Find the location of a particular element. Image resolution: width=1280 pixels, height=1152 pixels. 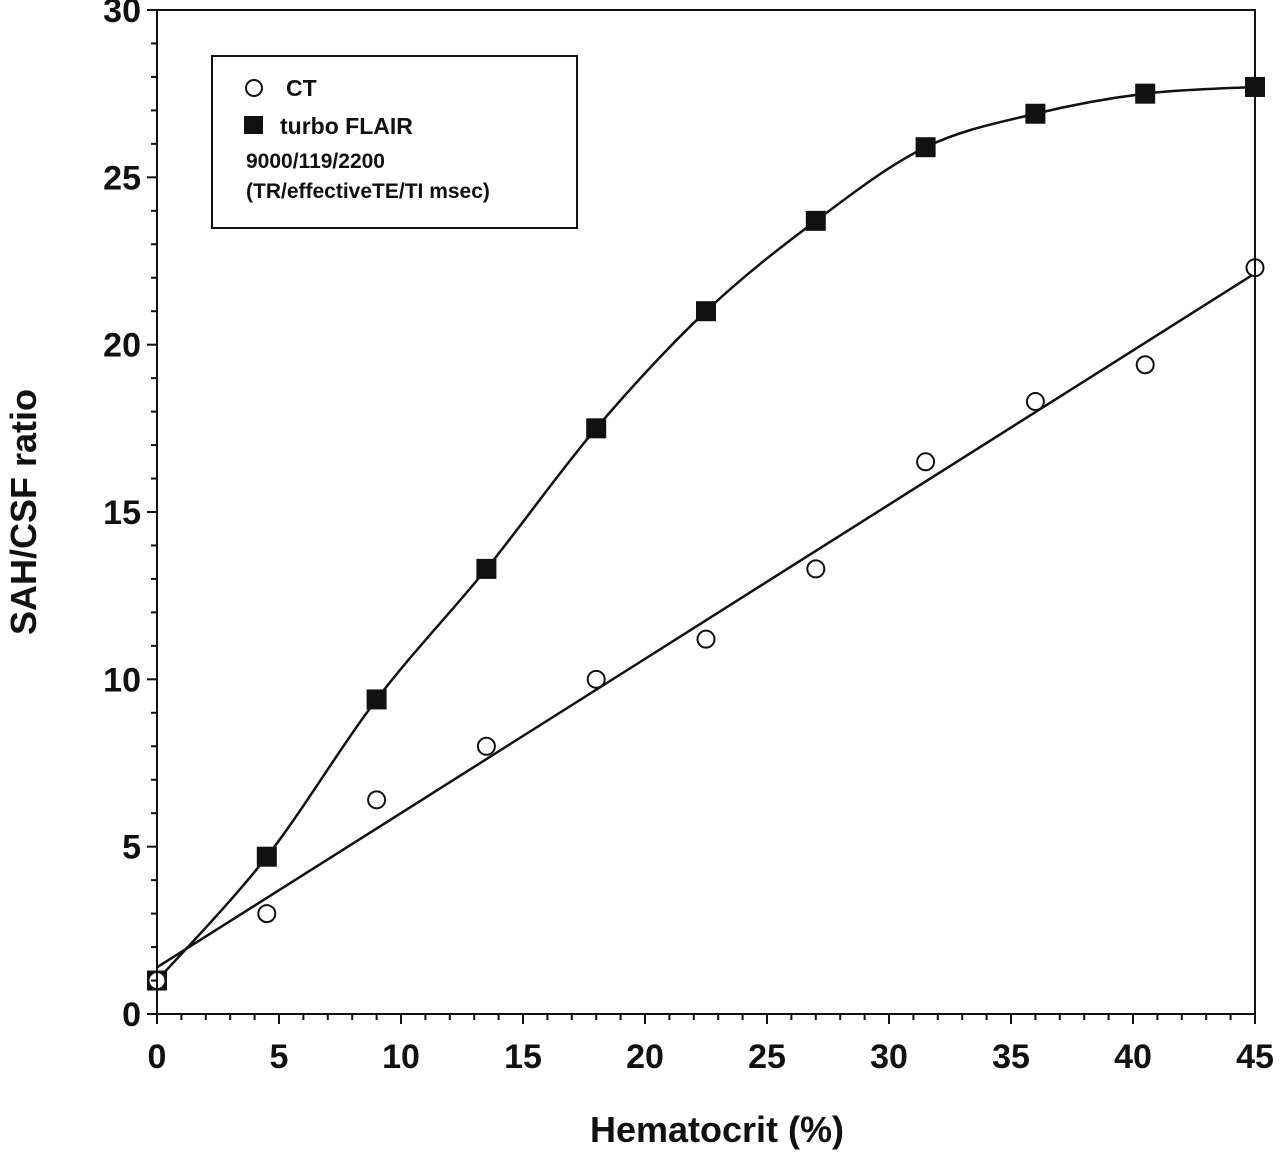

y-tick-label: 0 is located at coordinates (131, 1015).